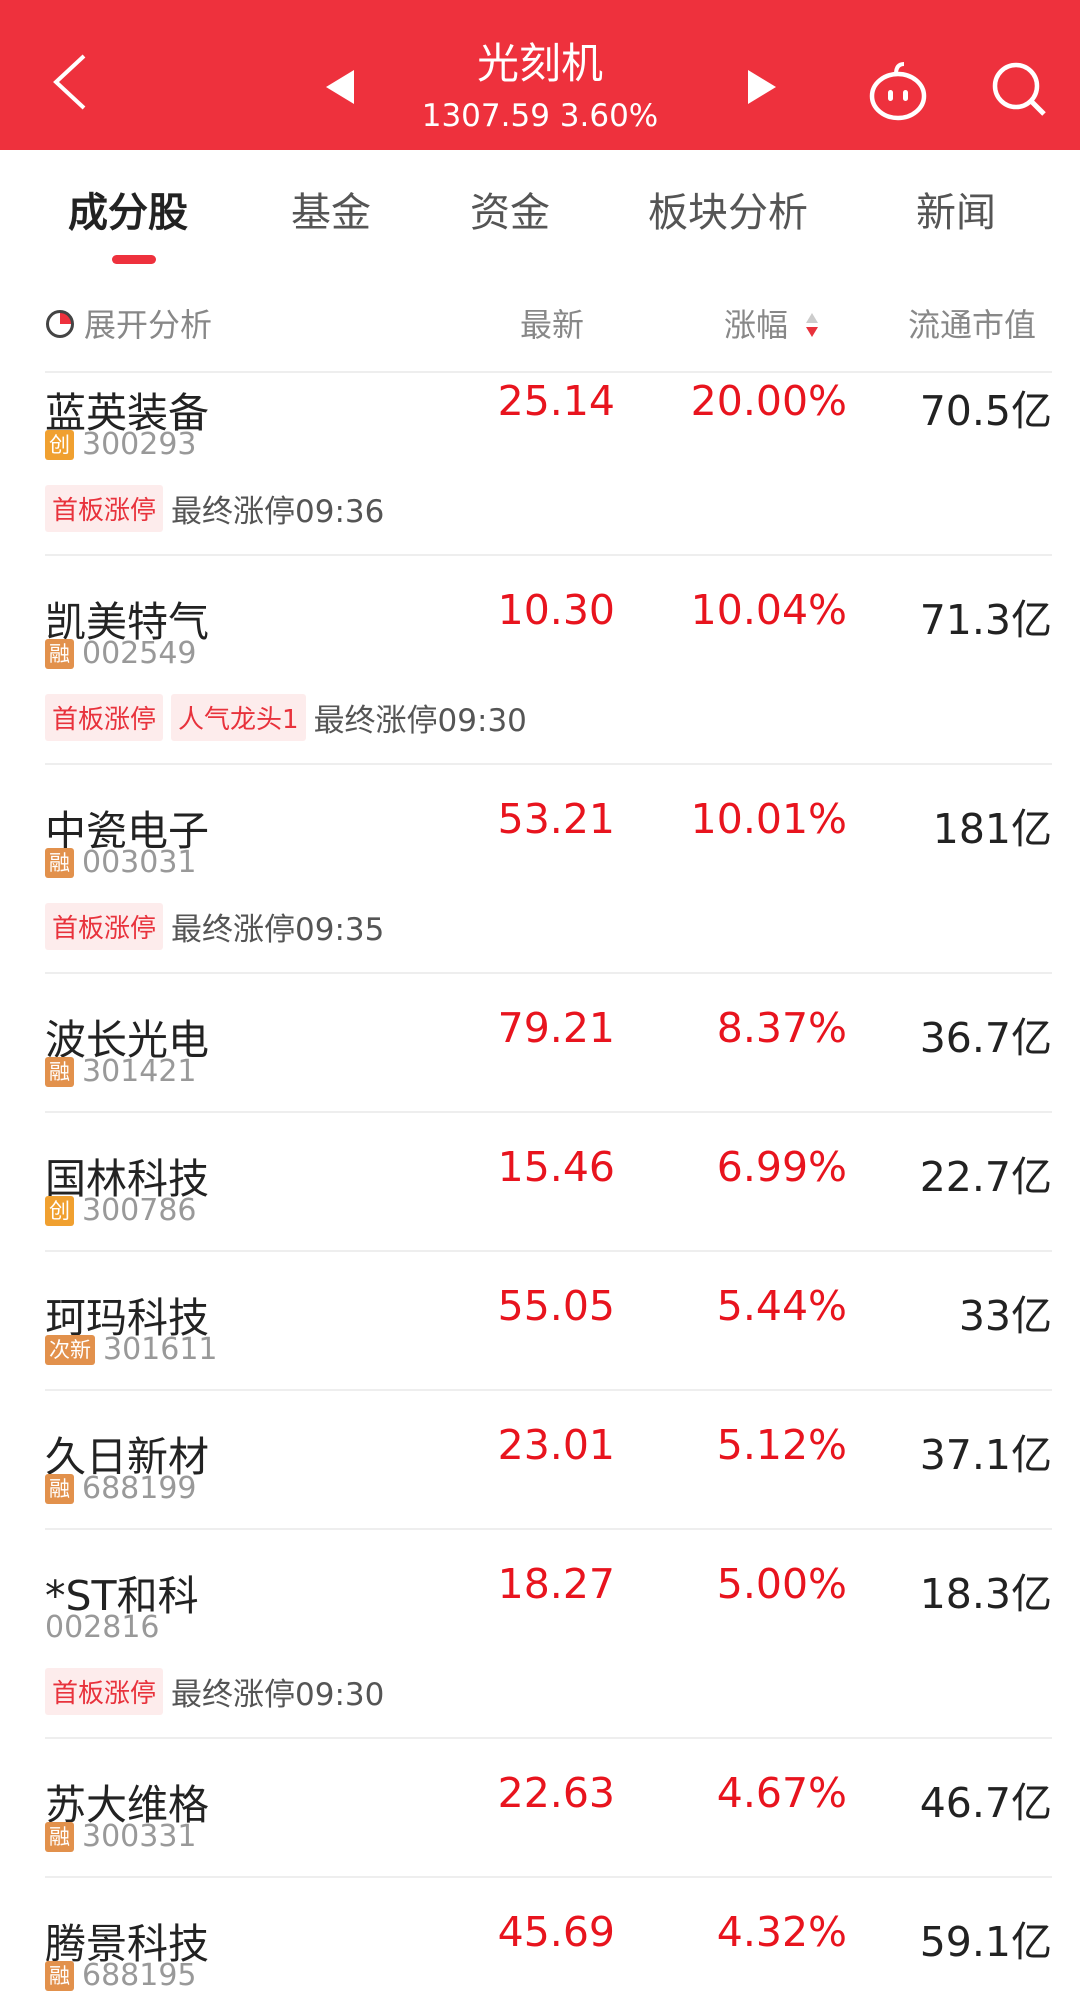 Image resolution: width=1080 pixels, height=2003 pixels. What do you see at coordinates (552, 325) in the screenshot?
I see `column-latest: 最新` at bounding box center [552, 325].